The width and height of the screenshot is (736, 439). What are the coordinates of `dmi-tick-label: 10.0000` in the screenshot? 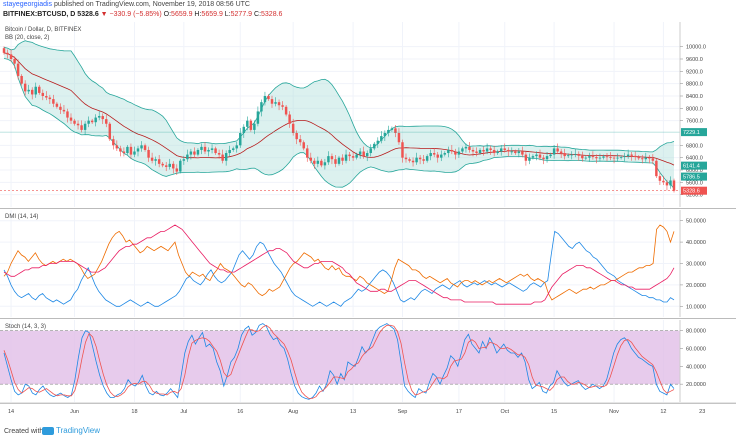 It's located at (696, 307).